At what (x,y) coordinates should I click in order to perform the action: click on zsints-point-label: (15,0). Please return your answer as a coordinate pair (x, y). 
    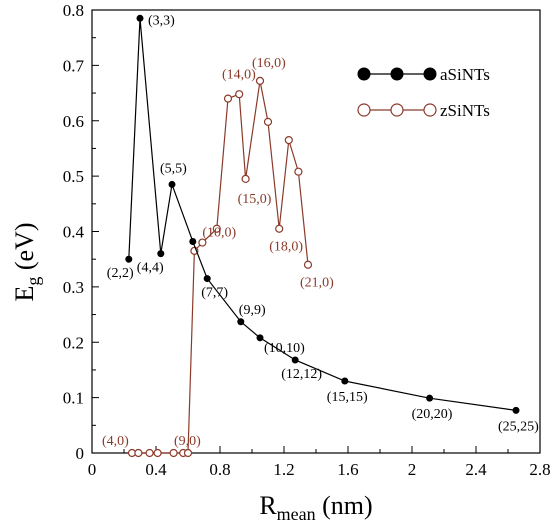
    Looking at the image, I should click on (255, 199).